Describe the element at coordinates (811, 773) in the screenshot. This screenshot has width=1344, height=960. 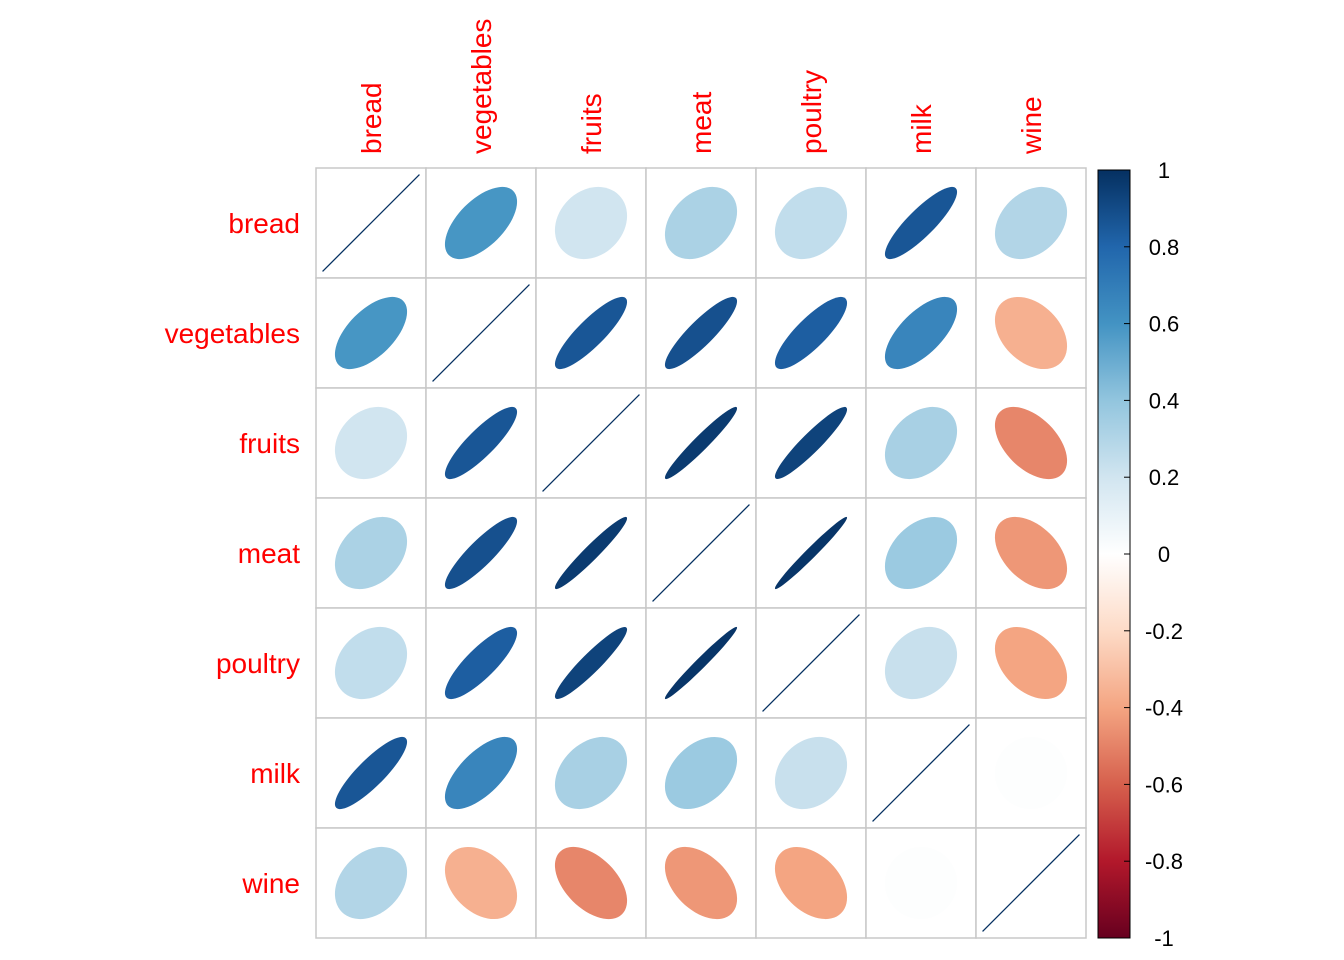
I see `ellipse-milk-poultry` at that location.